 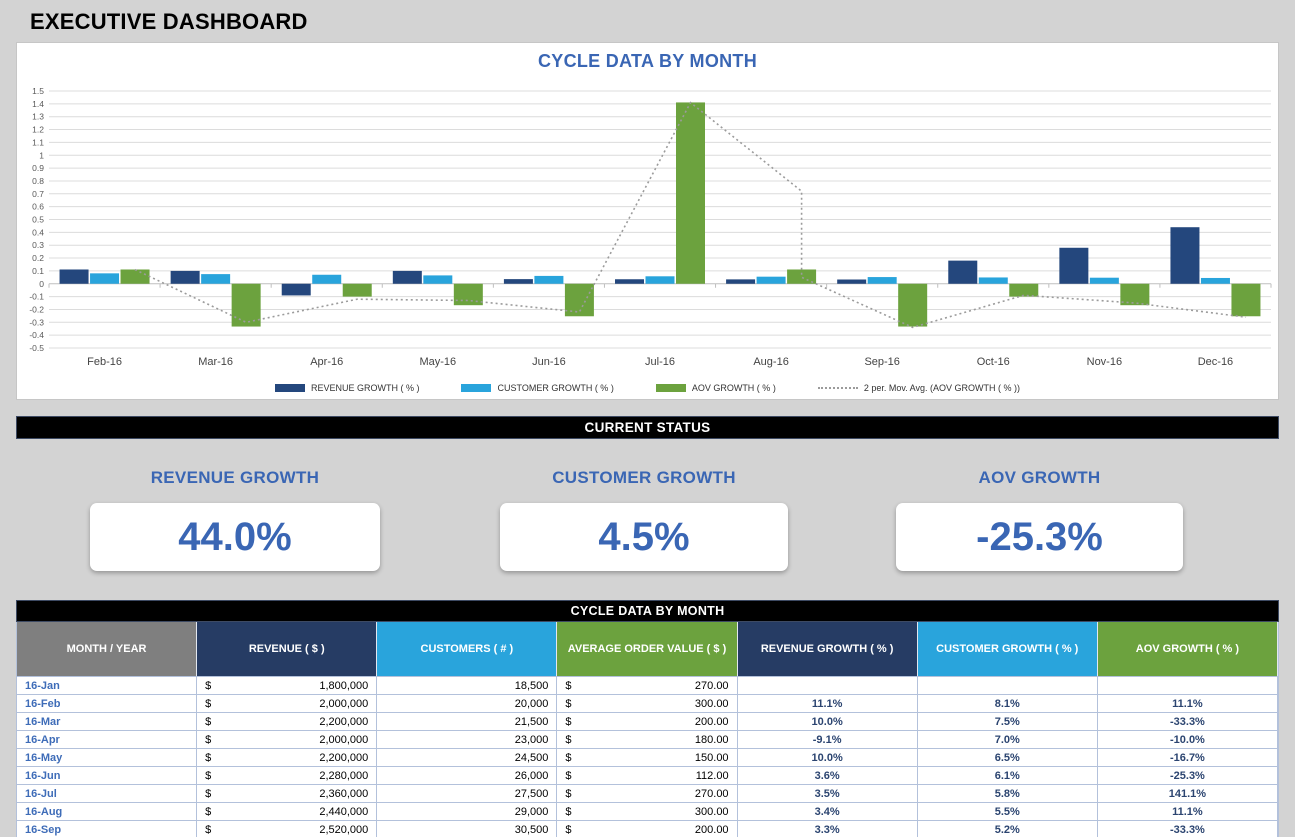 What do you see at coordinates (467, 703) in the screenshot?
I see `cell-customers: 20,000` at bounding box center [467, 703].